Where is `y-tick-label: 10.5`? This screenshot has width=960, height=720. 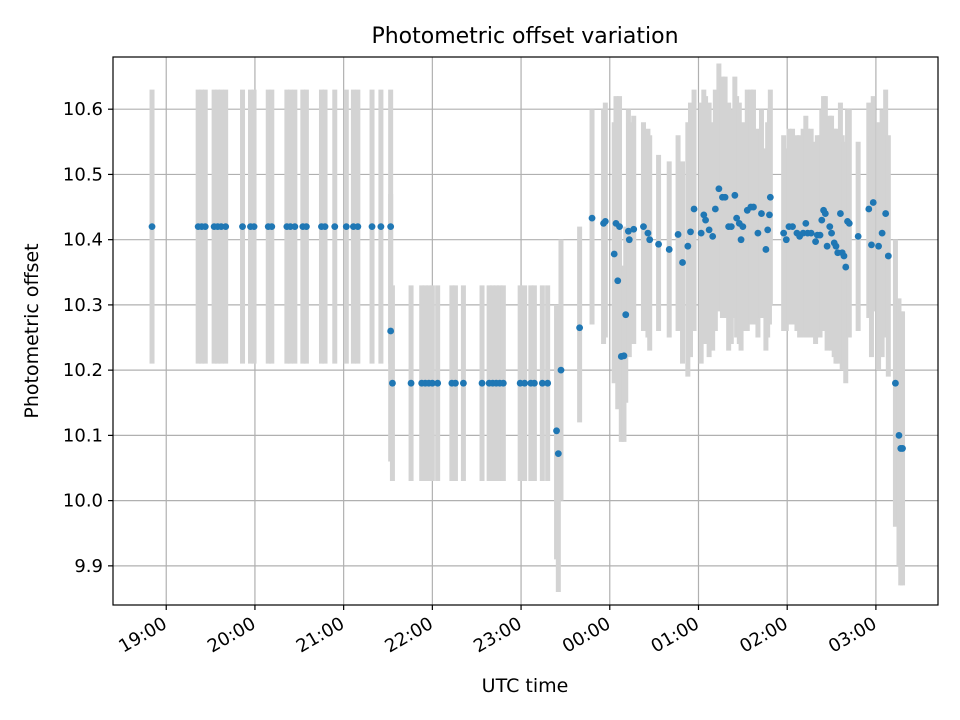 y-tick-label: 10.5 is located at coordinates (83, 174).